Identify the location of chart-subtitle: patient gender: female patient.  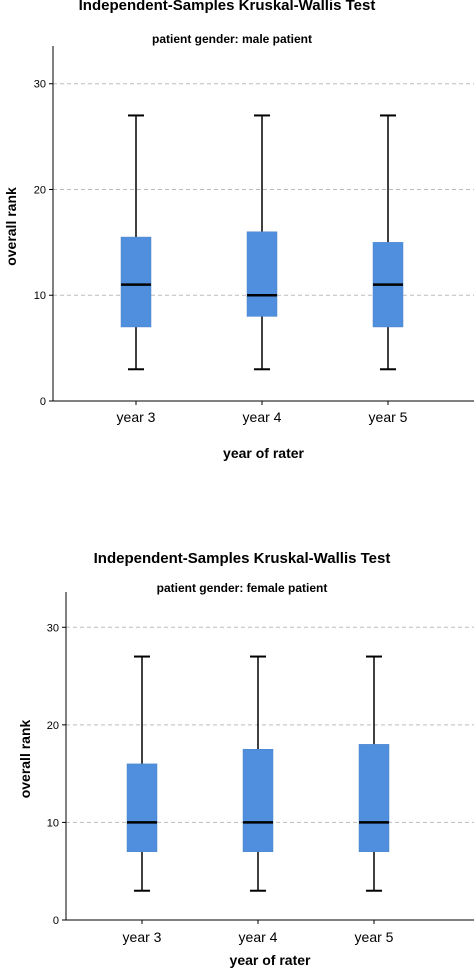
(242, 588).